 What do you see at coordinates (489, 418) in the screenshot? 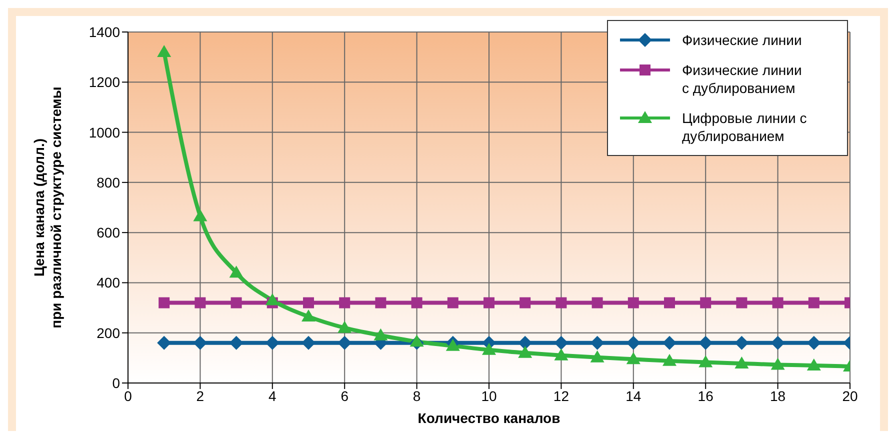
I see `x-axis-title: Количество каналов` at bounding box center [489, 418].